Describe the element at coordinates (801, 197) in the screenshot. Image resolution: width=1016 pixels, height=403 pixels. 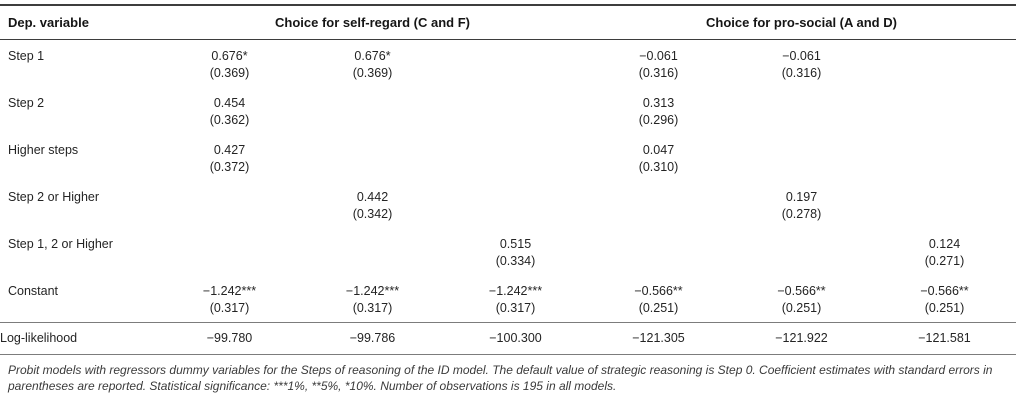
I see `coef-cell: 0.197` at that location.